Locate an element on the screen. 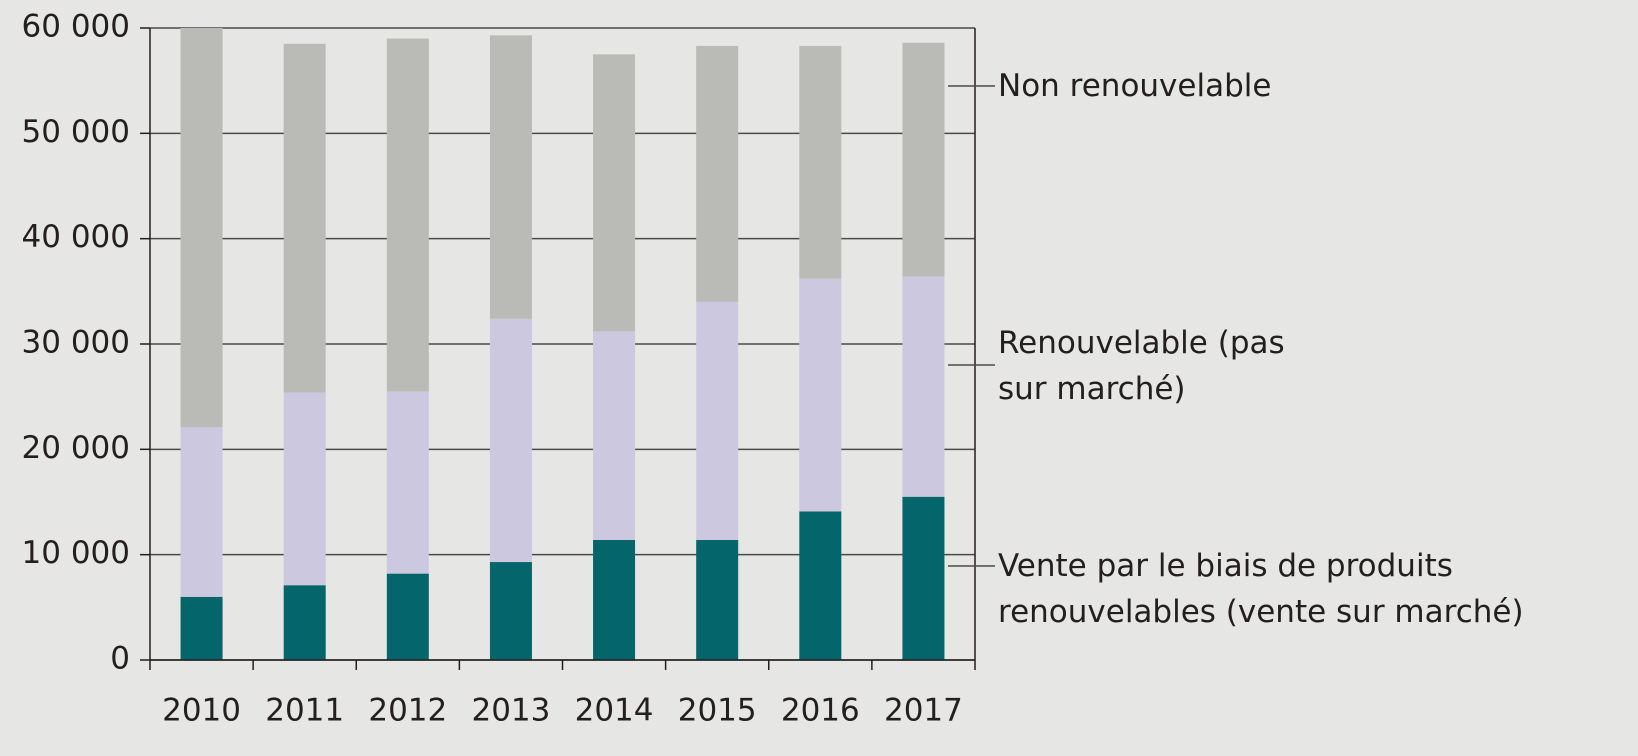 Image resolution: width=1638 pixels, height=756 pixels. legend-label: Renouvelable (pas sur marché) is located at coordinates (1141, 366).